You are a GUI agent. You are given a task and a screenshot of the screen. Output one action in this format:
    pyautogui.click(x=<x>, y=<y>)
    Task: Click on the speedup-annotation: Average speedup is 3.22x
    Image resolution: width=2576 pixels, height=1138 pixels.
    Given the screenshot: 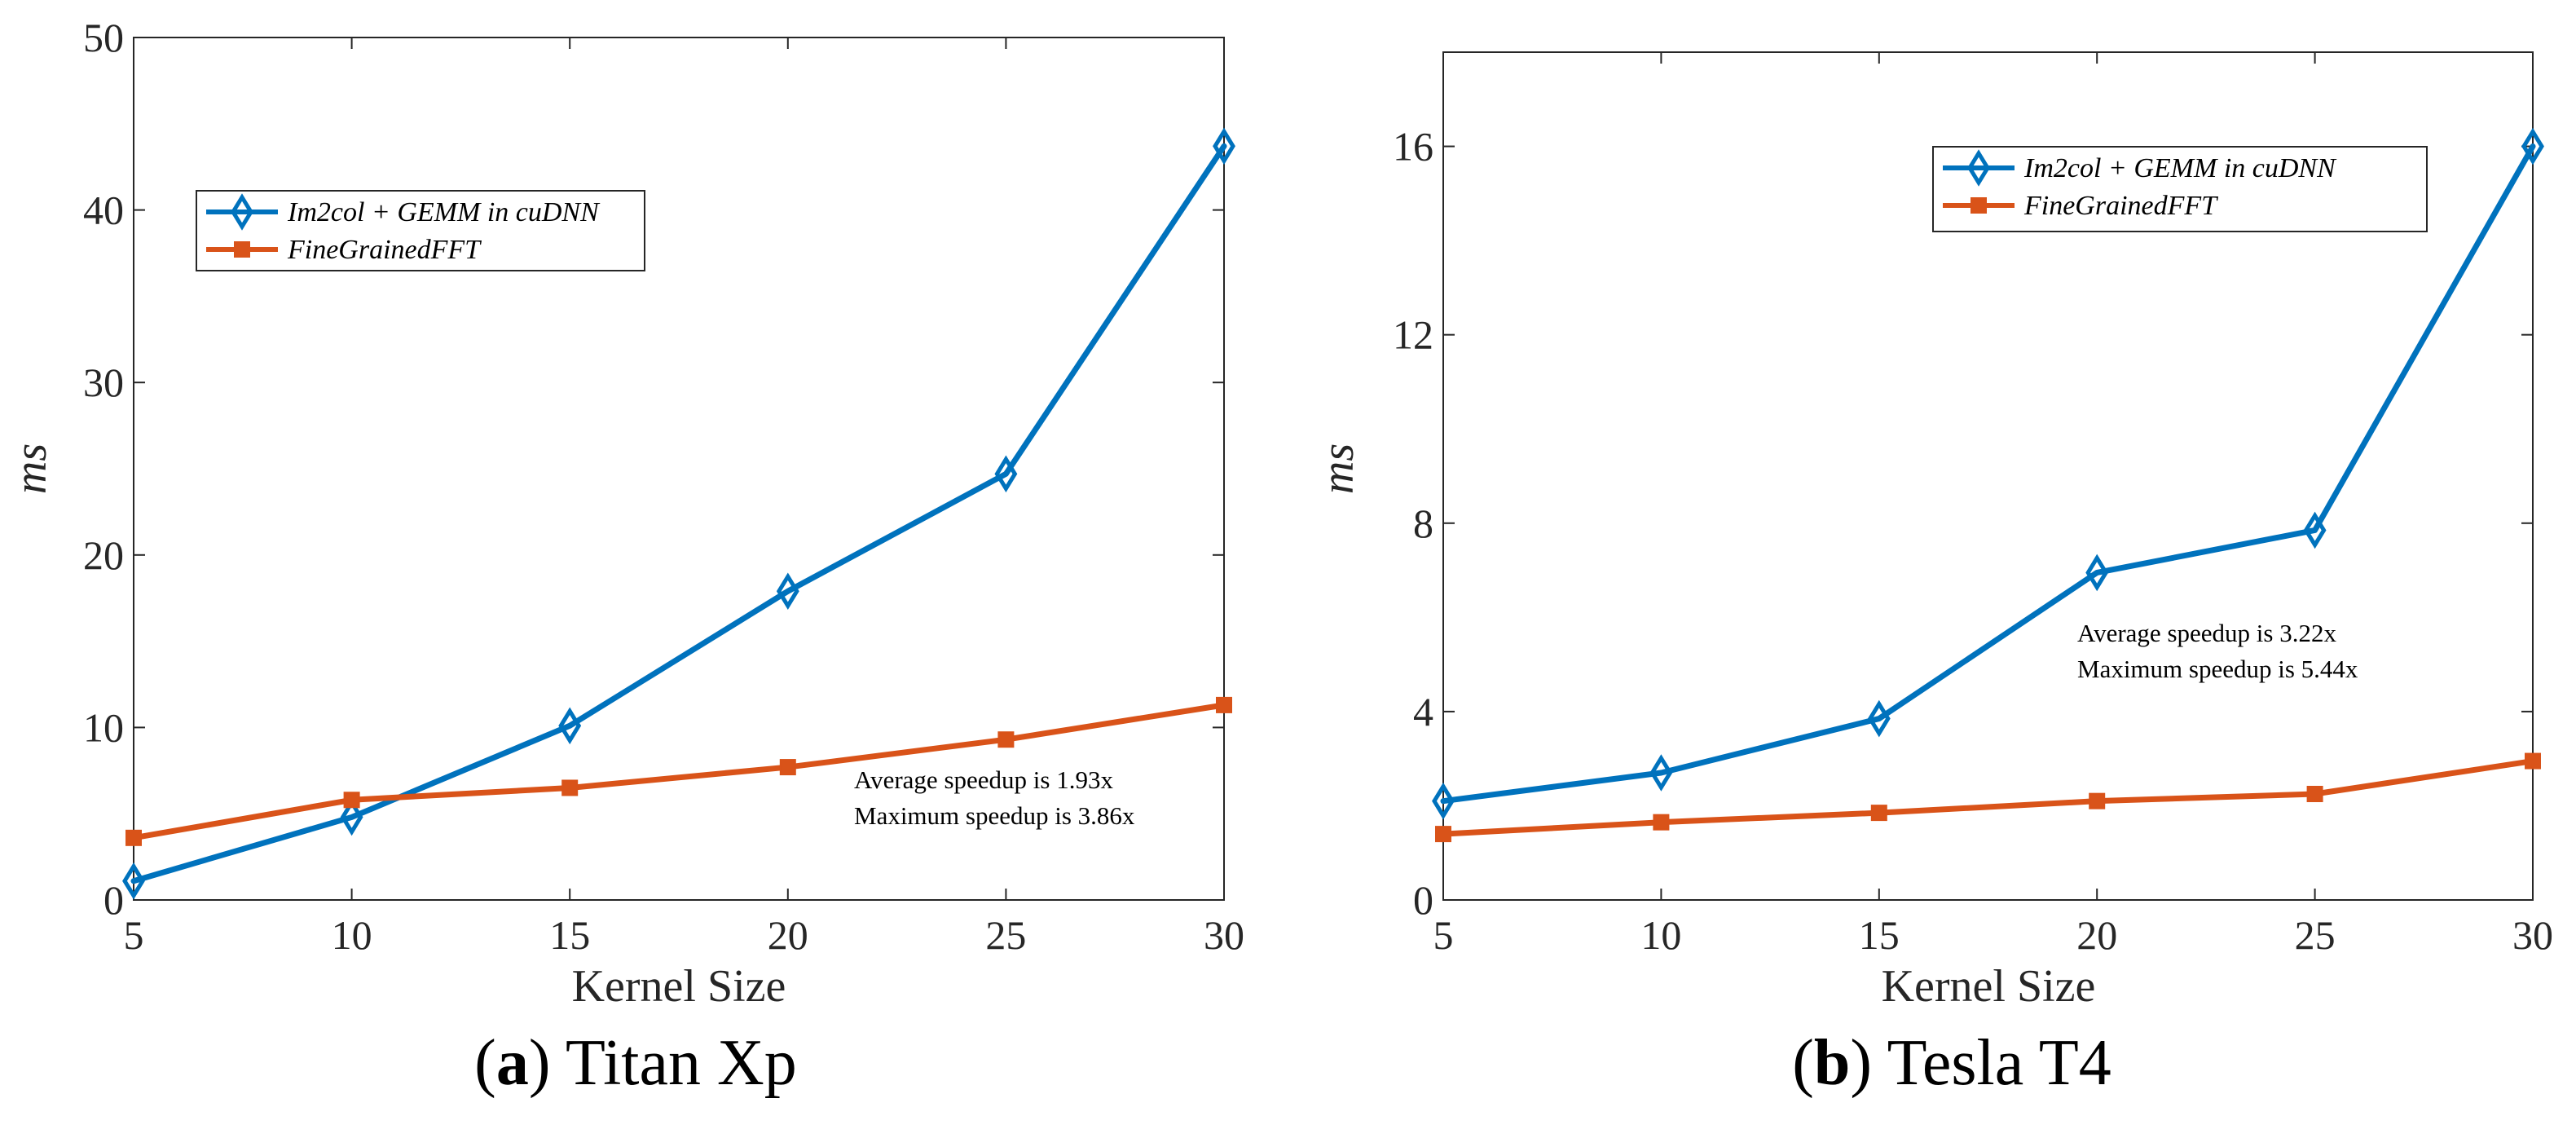 What is the action you would take?
    pyautogui.click(x=2207, y=633)
    